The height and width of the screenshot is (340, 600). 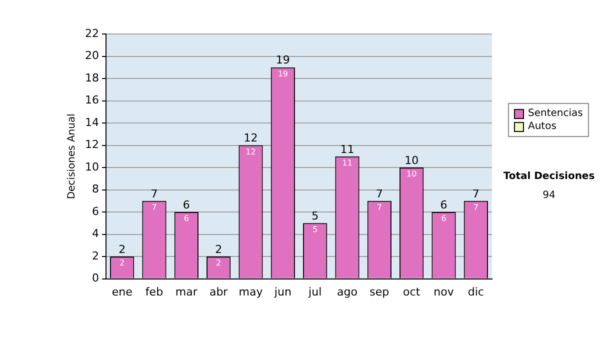 I want to click on total-label: 10, so click(x=411, y=160).